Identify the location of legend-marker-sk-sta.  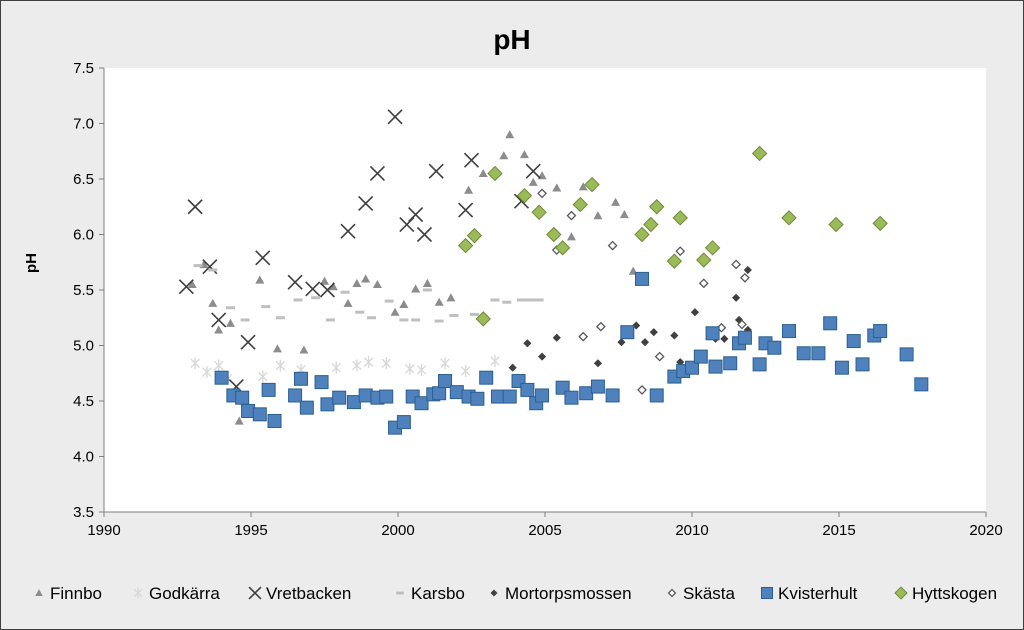
(672, 593).